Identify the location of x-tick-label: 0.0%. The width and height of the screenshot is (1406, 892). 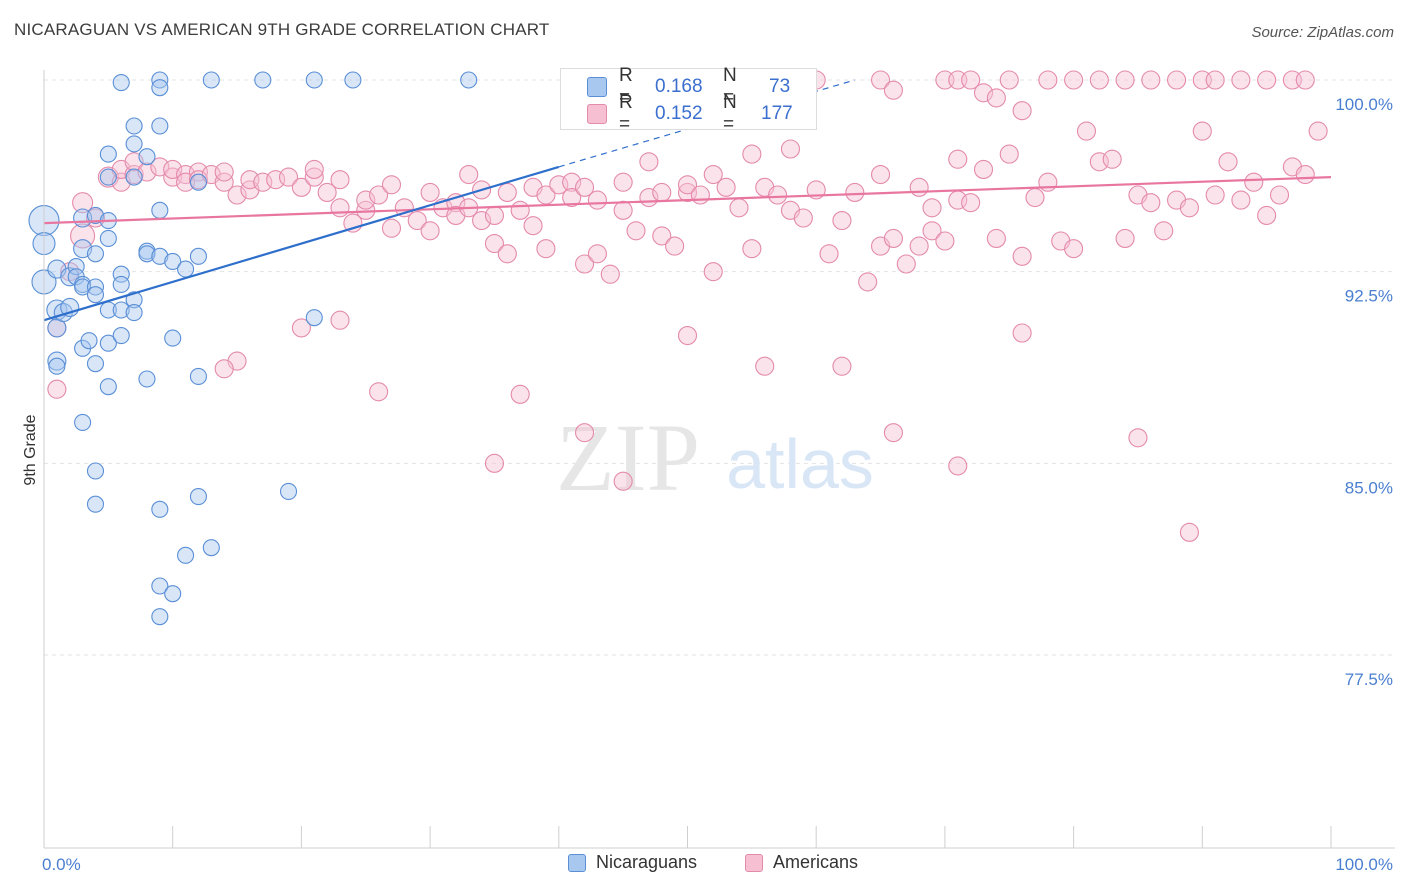
(61, 864).